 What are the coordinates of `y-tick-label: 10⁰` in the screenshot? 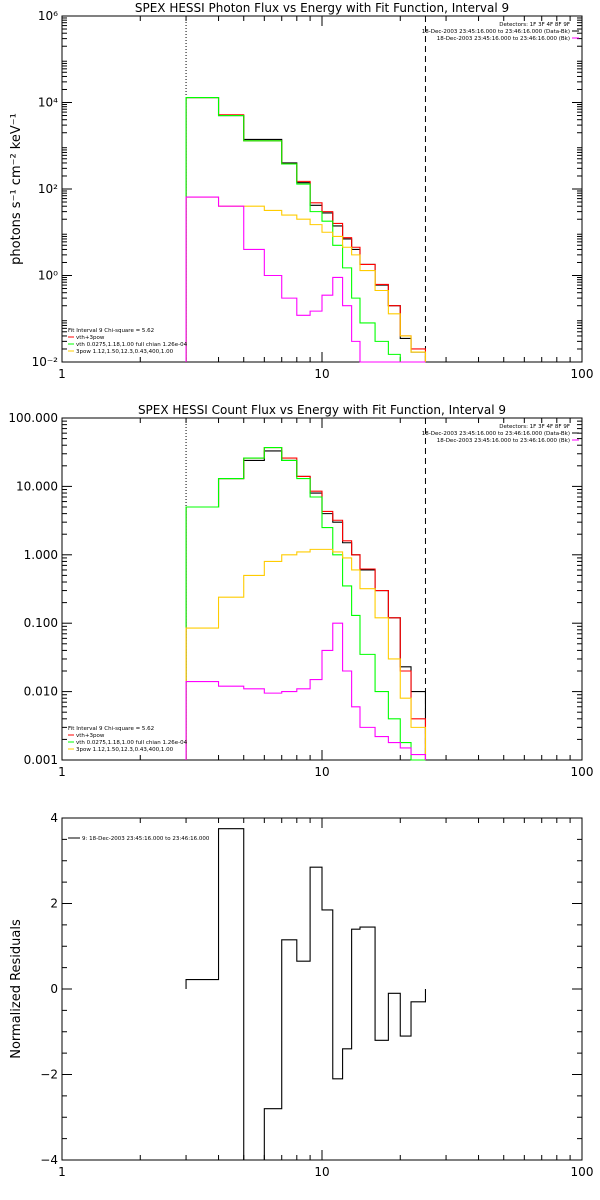 It's located at (48, 276).